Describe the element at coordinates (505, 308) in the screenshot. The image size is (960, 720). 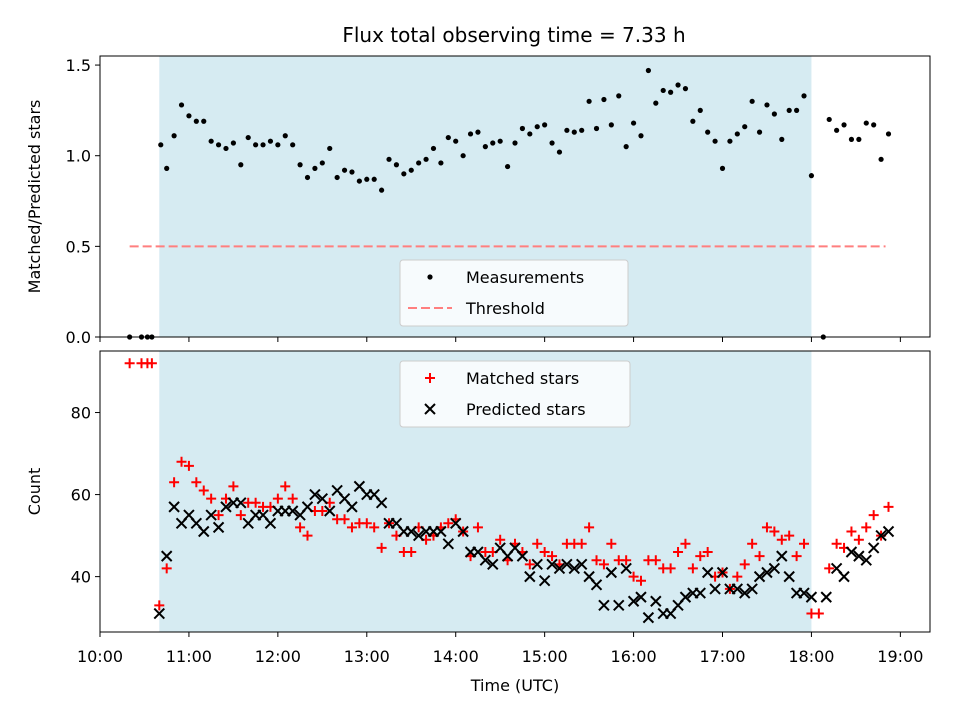
I see `legend-label: Threshold` at that location.